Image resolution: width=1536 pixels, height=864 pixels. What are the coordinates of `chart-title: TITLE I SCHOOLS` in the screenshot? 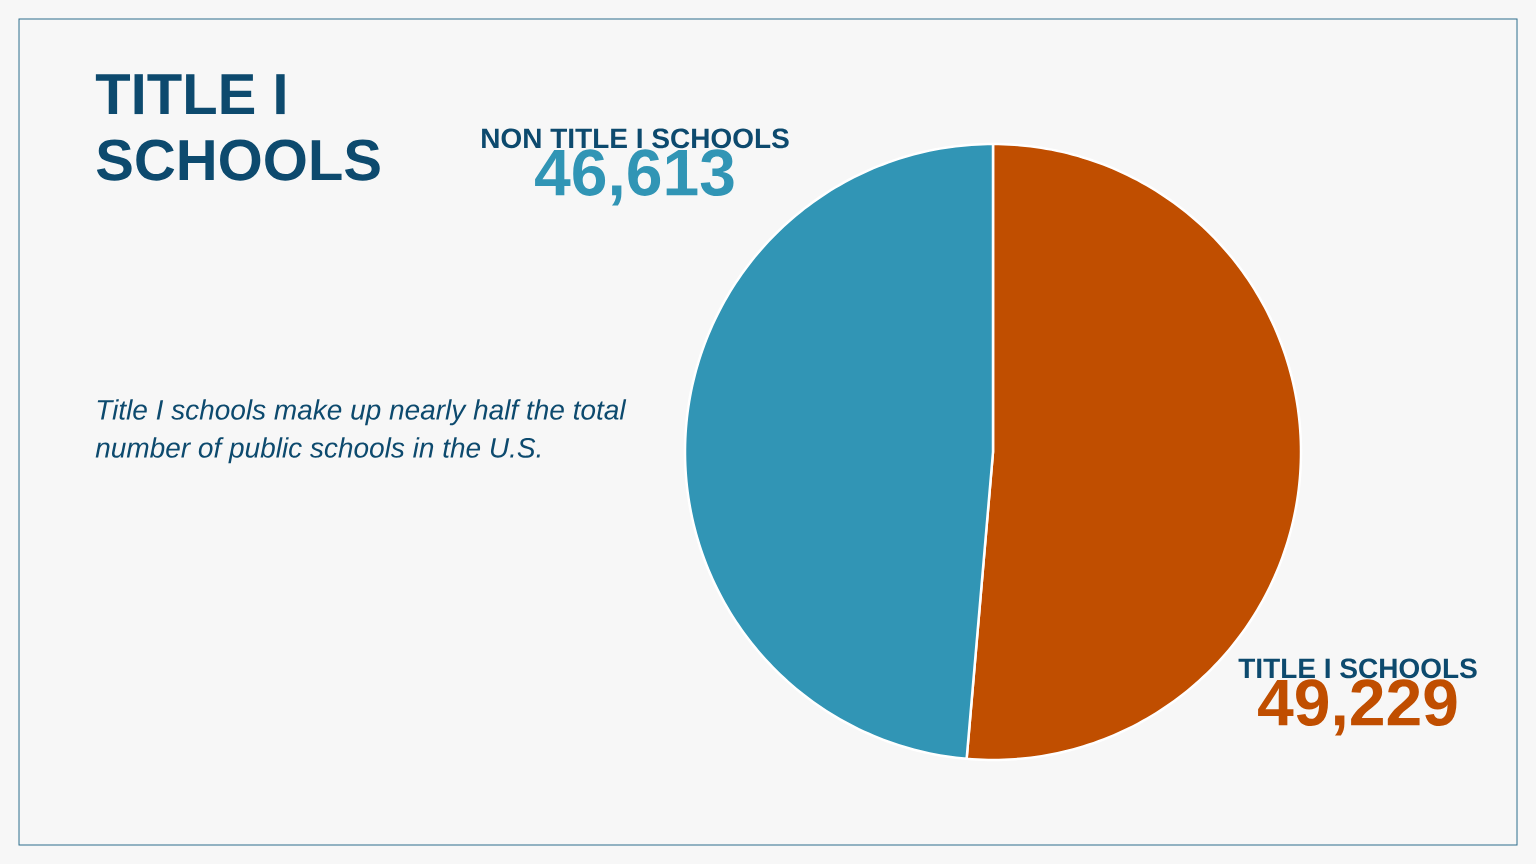 It's located at (237, 127).